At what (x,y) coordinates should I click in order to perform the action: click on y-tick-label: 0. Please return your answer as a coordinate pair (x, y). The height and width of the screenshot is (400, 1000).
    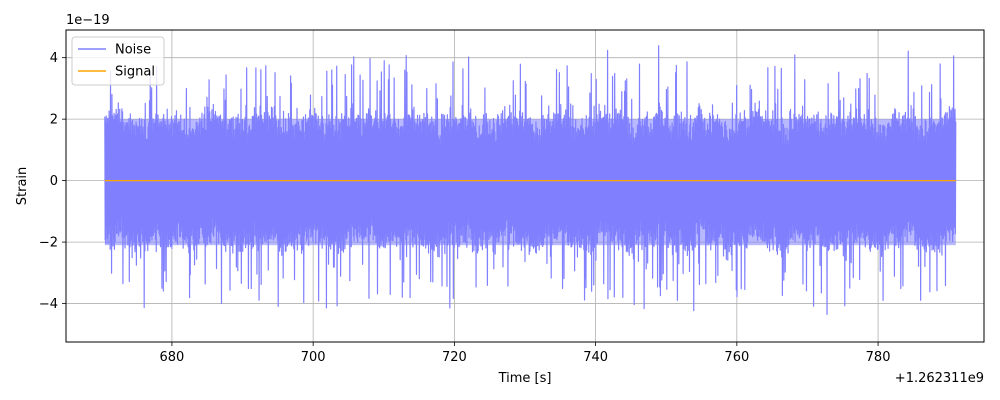
    Looking at the image, I should click on (54, 181).